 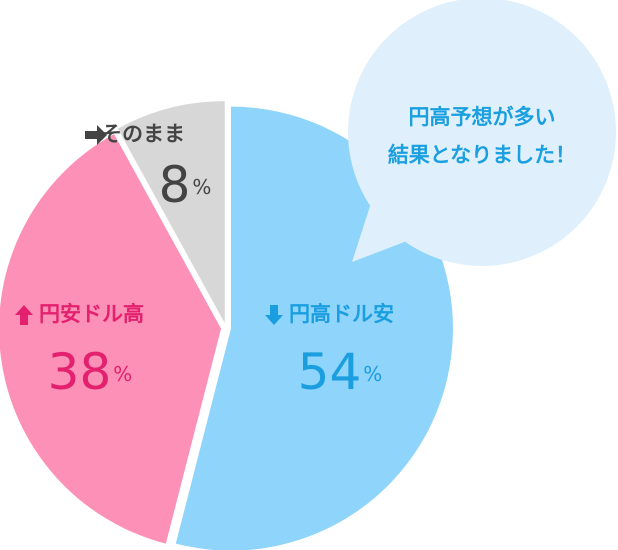 What do you see at coordinates (91, 314) in the screenshot?
I see `category-label: 円安ドル高` at bounding box center [91, 314].